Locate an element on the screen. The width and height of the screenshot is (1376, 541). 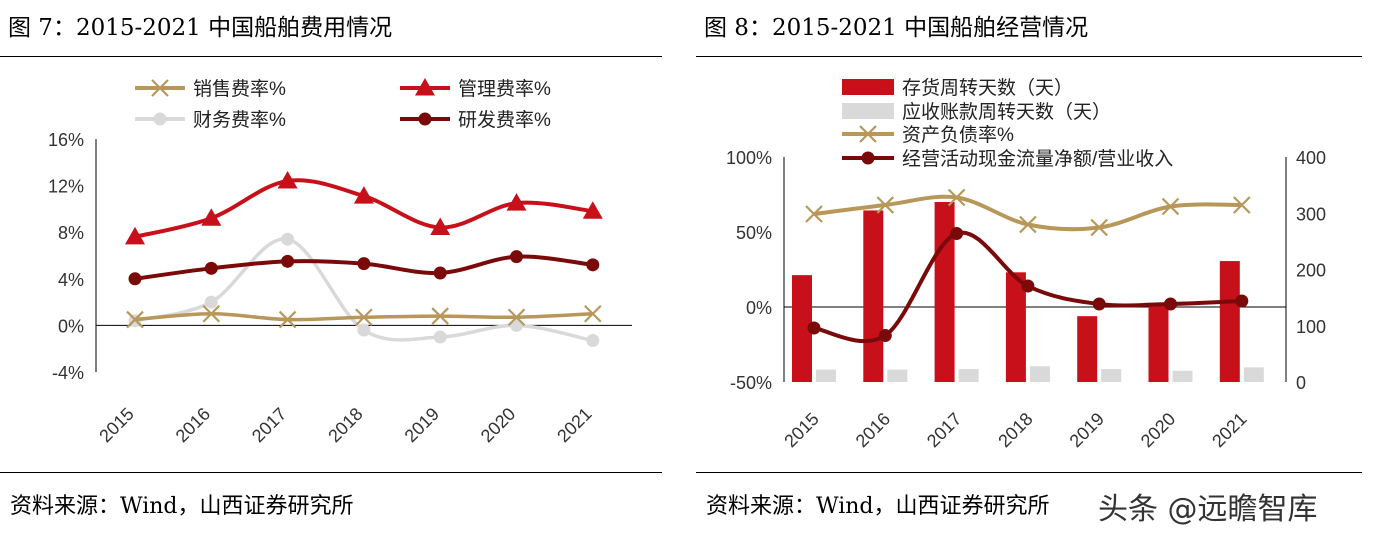
bar-应收账款周转天数（天）-2020 is located at coordinates (1182, 376).